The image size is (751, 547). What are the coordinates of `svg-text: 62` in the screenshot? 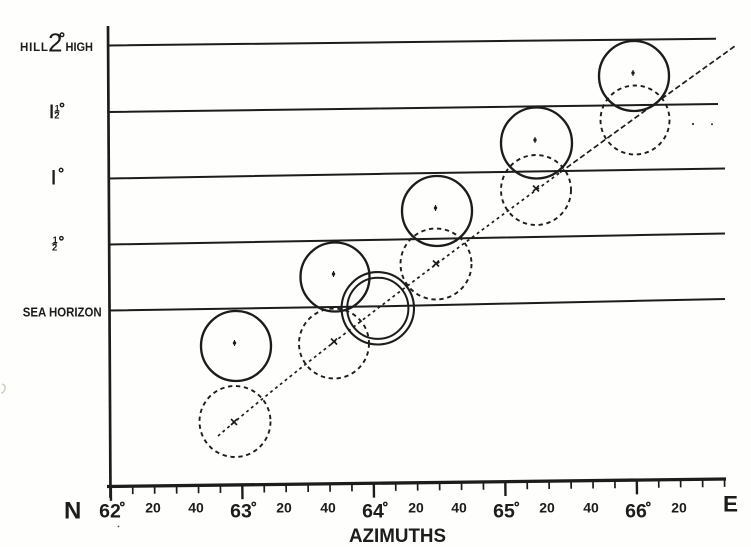 It's located at (110, 512).